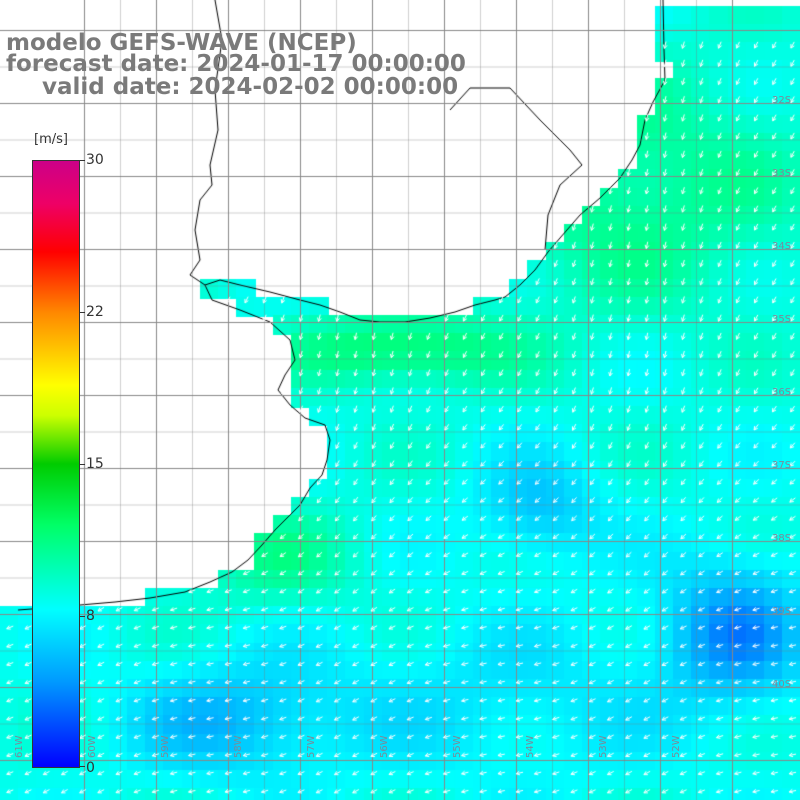 This screenshot has width=800, height=800. I want to click on colorbar-tick-0: 0, so click(90, 768).